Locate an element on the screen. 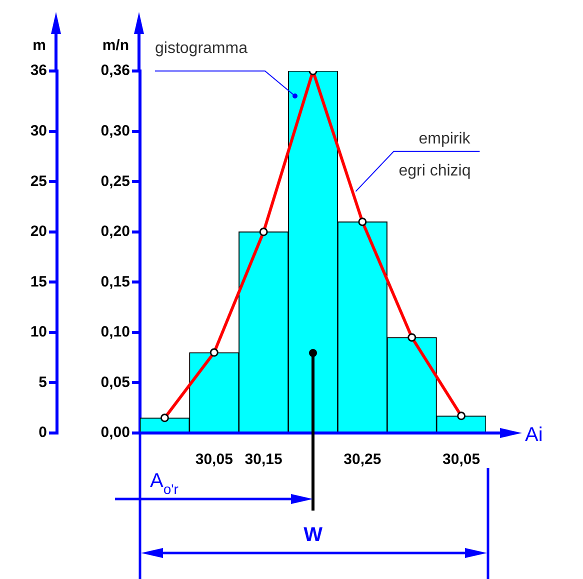  y2-tick-label: 25 is located at coordinates (38, 181).